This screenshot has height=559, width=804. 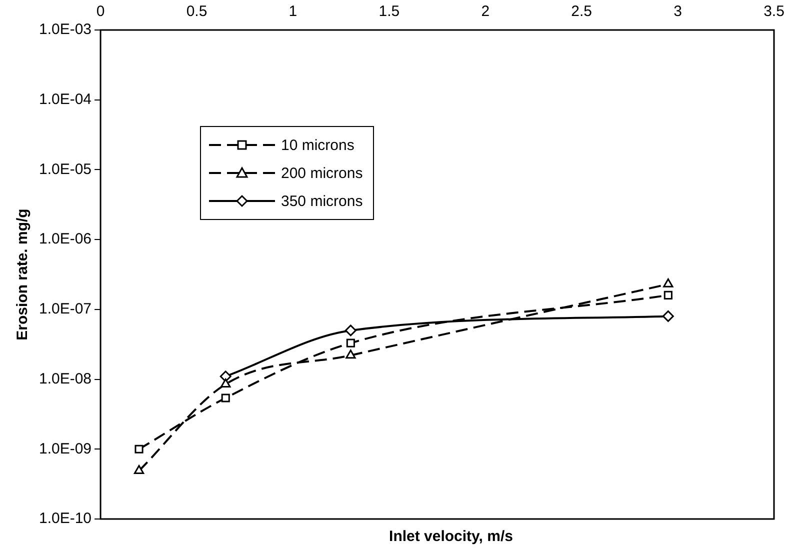 What do you see at coordinates (322, 201) in the screenshot?
I see `legend-label: 350 microns` at bounding box center [322, 201].